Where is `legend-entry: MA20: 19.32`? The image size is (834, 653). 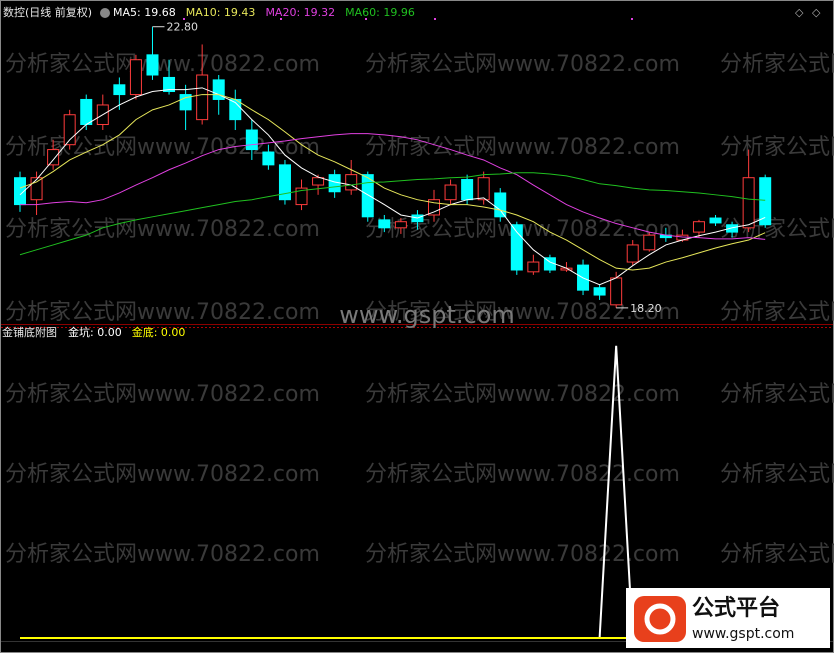 legend-entry: MA20: 19.32 is located at coordinates (300, 12).